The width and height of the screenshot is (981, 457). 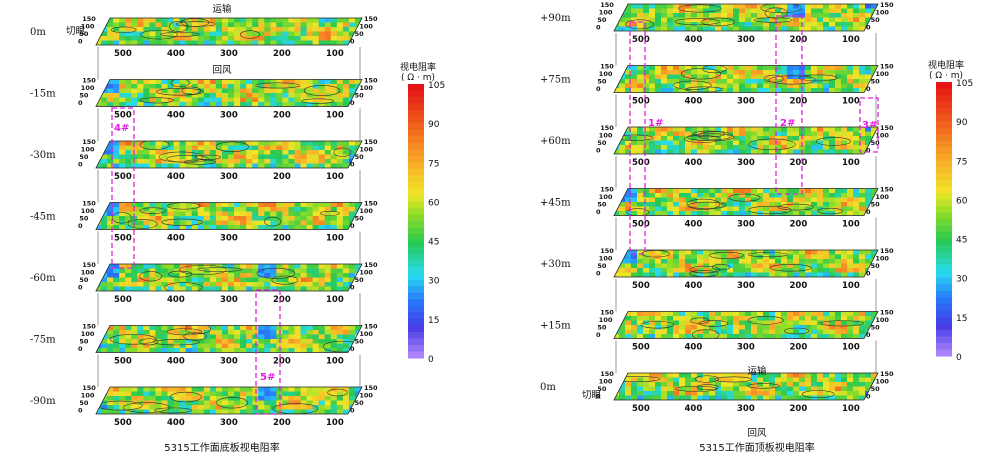 I want to click on y-tick-label: 50, so click(x=84, y=403).